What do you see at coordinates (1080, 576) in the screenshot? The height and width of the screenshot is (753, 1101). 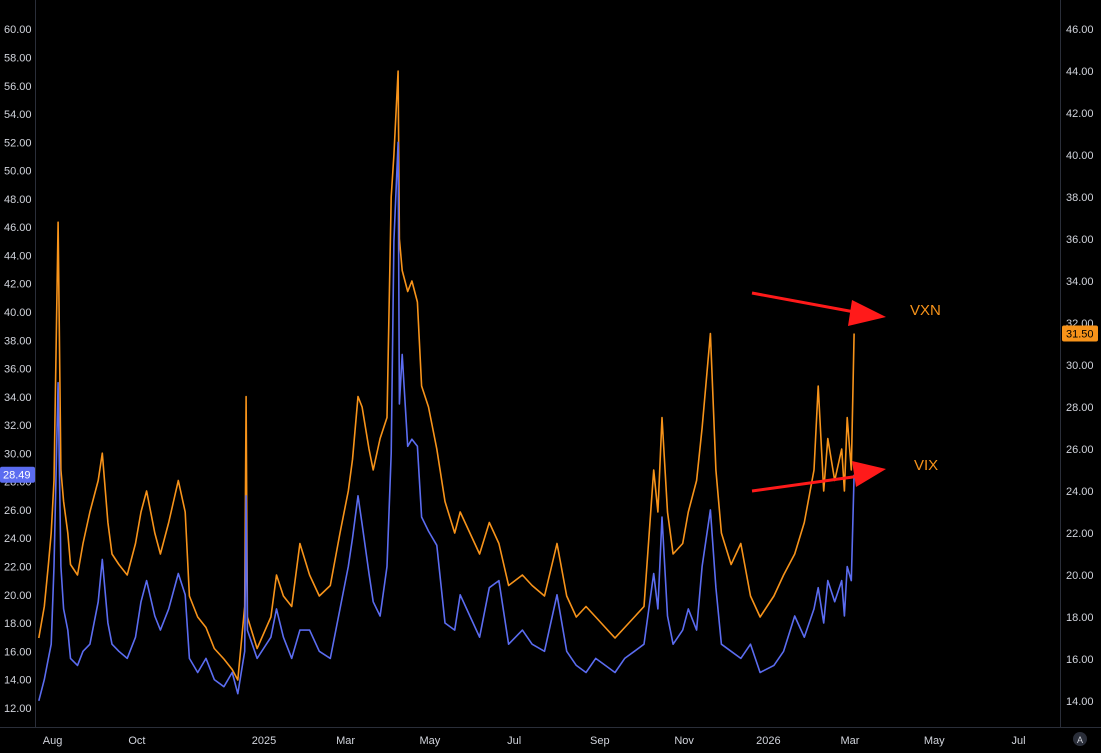 I see `right-tick-label: 20.00` at bounding box center [1080, 576].